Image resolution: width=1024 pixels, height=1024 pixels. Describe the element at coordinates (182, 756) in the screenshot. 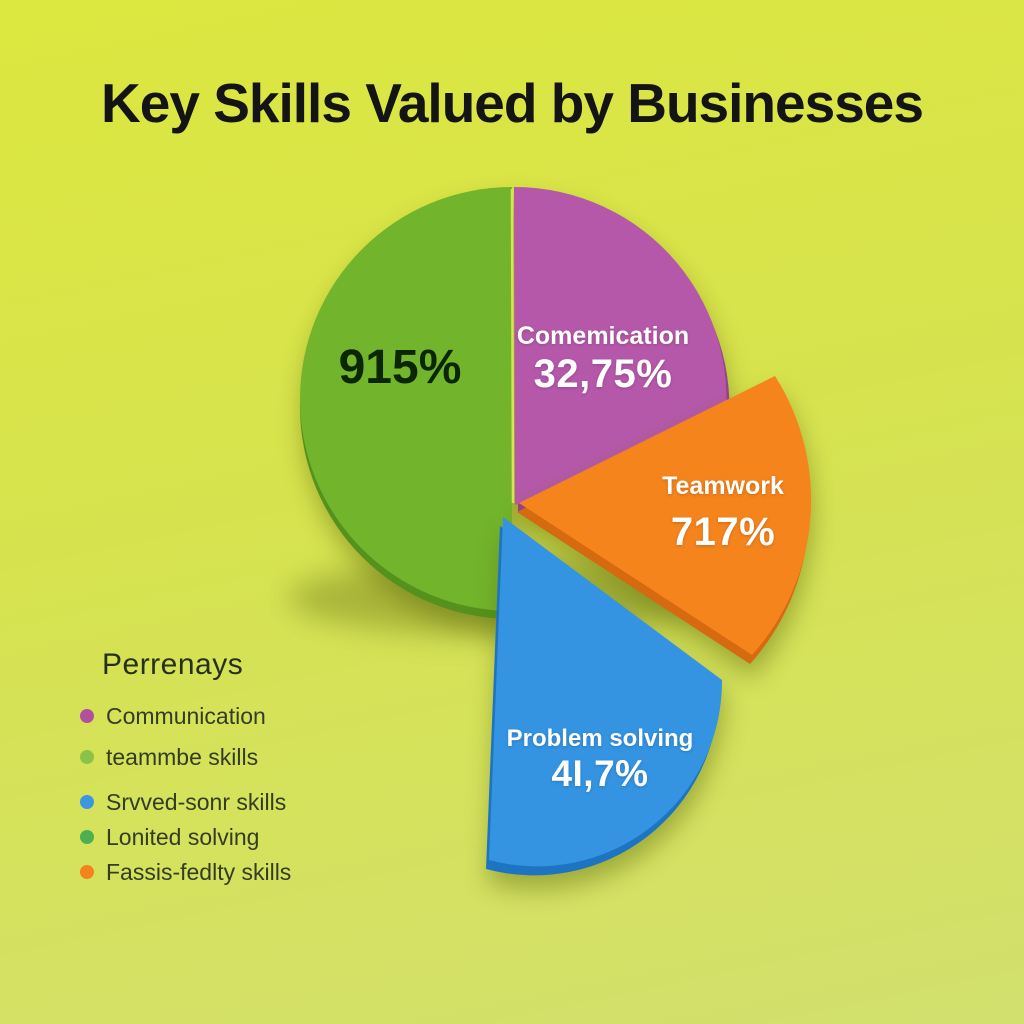

I see `legend-label: teammbe skills` at that location.